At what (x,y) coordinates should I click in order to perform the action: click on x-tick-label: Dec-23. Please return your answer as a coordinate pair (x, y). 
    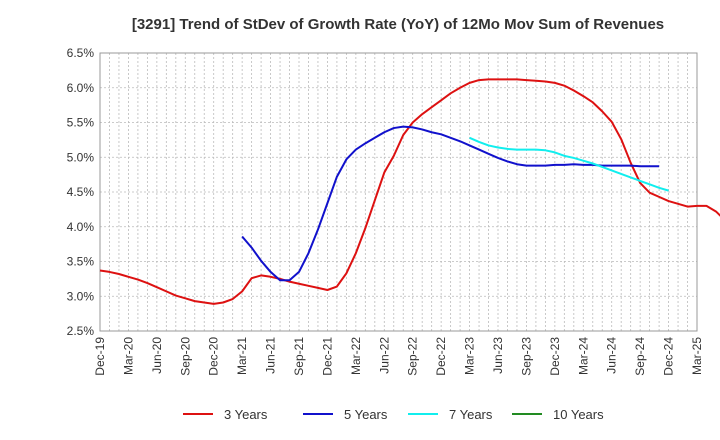
    Looking at the image, I should click on (555, 356).